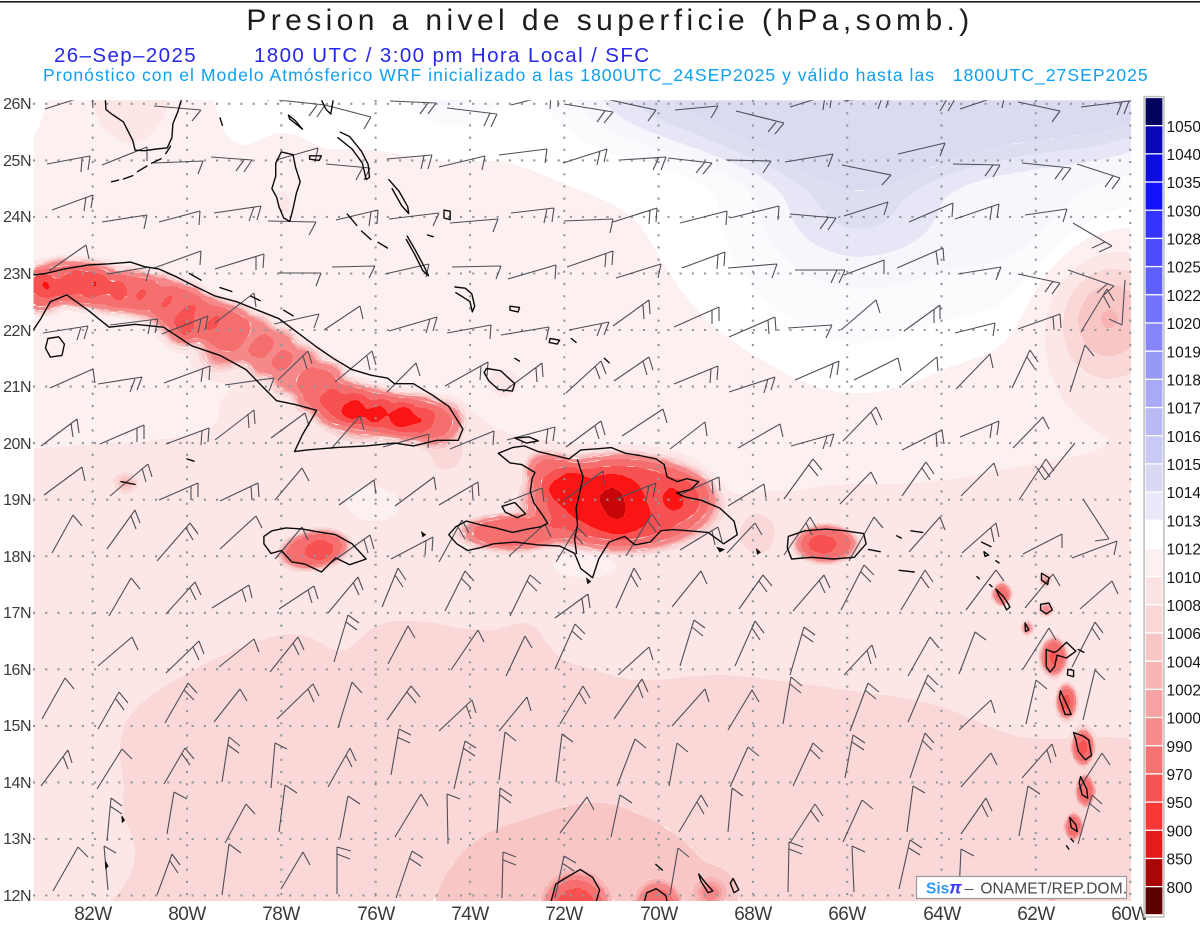  What do you see at coordinates (1183, 324) in the screenshot?
I see `svg-text: 1020` at bounding box center [1183, 324].